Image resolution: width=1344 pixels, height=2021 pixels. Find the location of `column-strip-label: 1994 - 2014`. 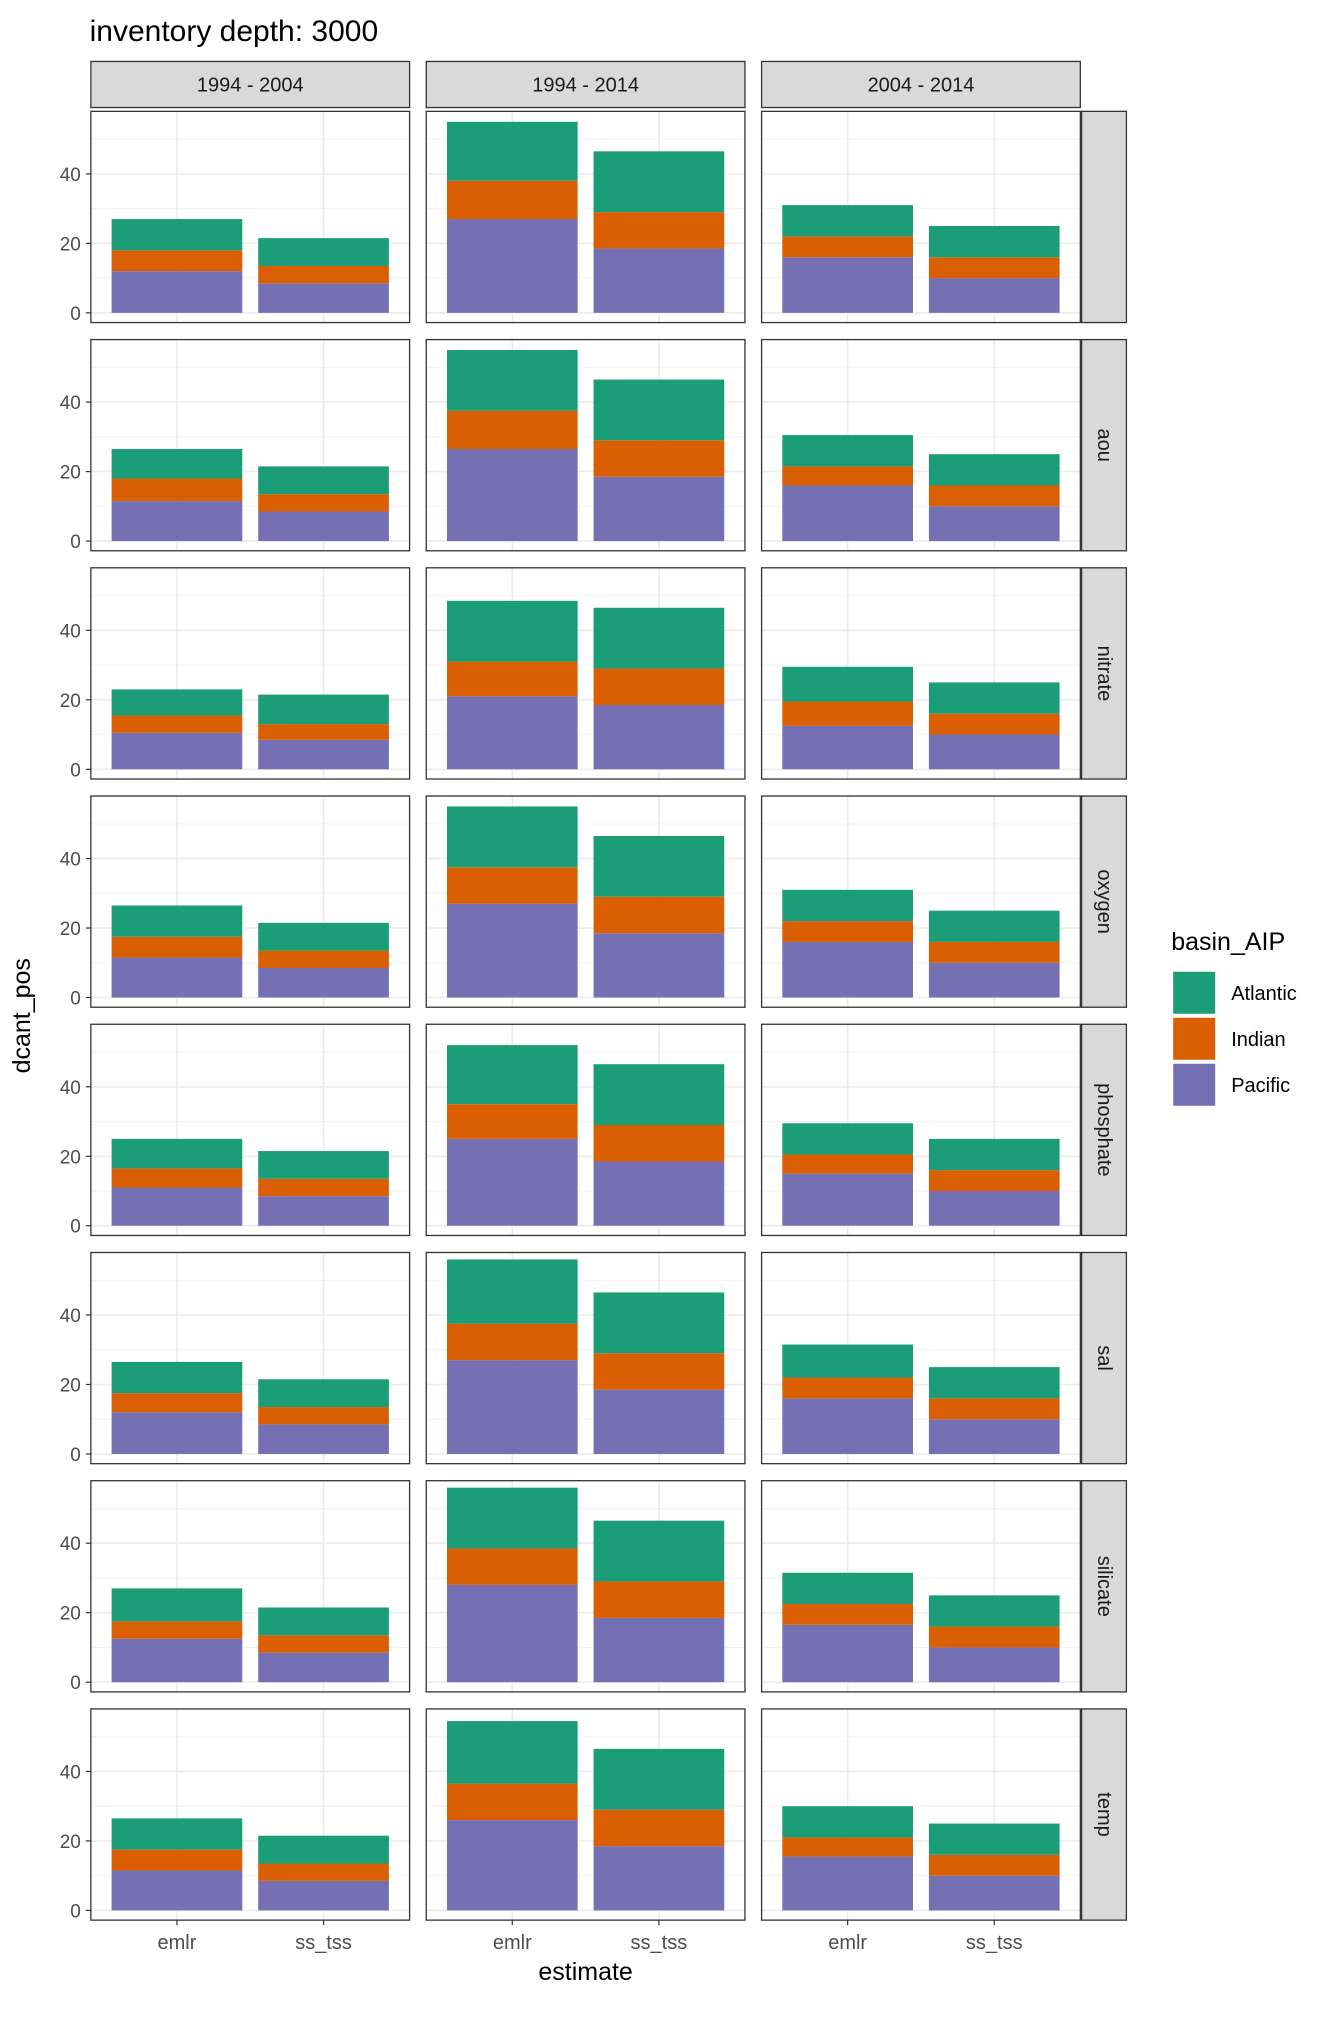

column-strip-label: 1994 - 2014 is located at coordinates (585, 85).